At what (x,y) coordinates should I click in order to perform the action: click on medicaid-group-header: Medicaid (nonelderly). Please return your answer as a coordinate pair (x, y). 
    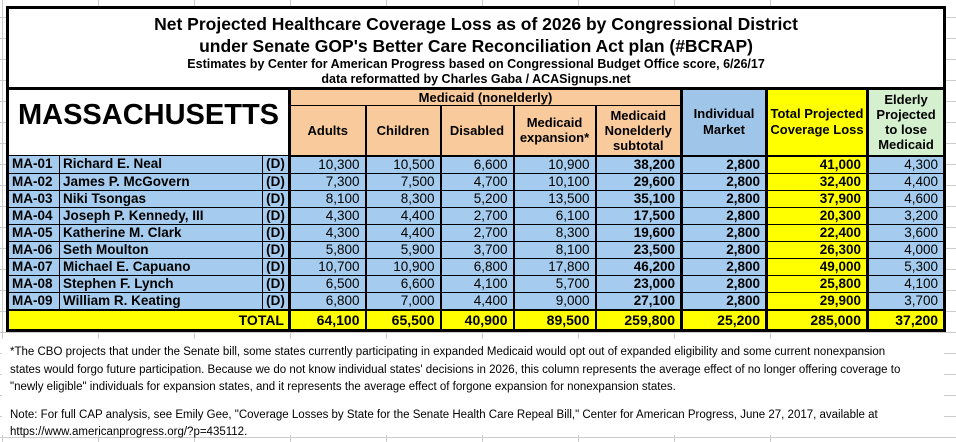
    Looking at the image, I should click on (485, 97).